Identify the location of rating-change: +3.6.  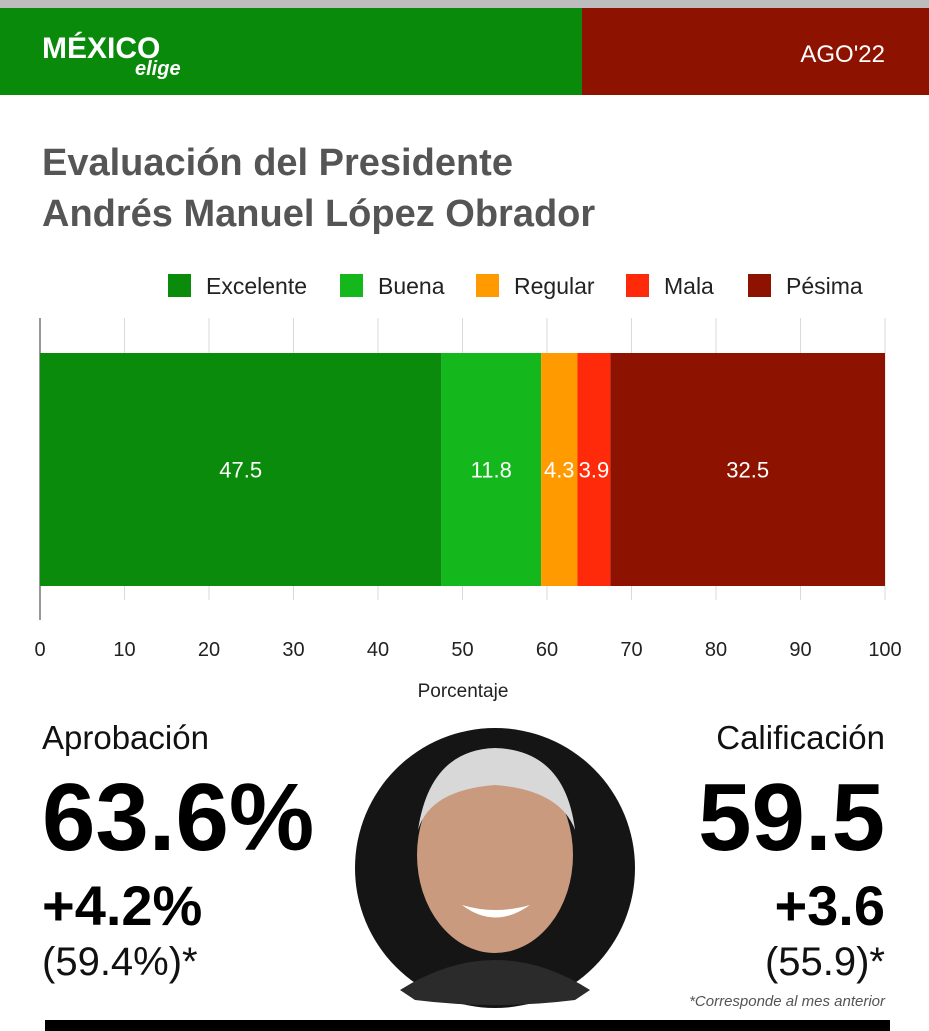
(829, 905).